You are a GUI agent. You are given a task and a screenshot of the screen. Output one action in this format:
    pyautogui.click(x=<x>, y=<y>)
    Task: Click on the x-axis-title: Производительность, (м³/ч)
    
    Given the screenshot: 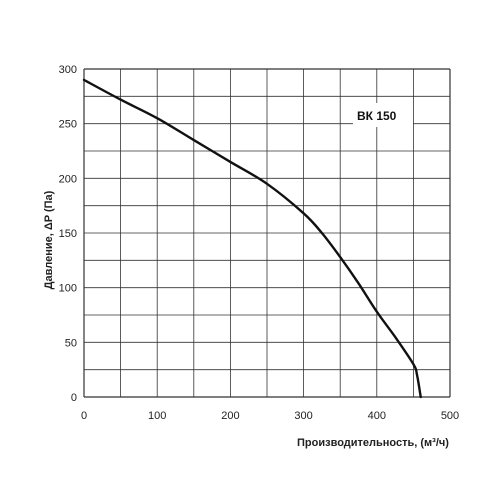 What is the action you would take?
    pyautogui.click(x=373, y=443)
    